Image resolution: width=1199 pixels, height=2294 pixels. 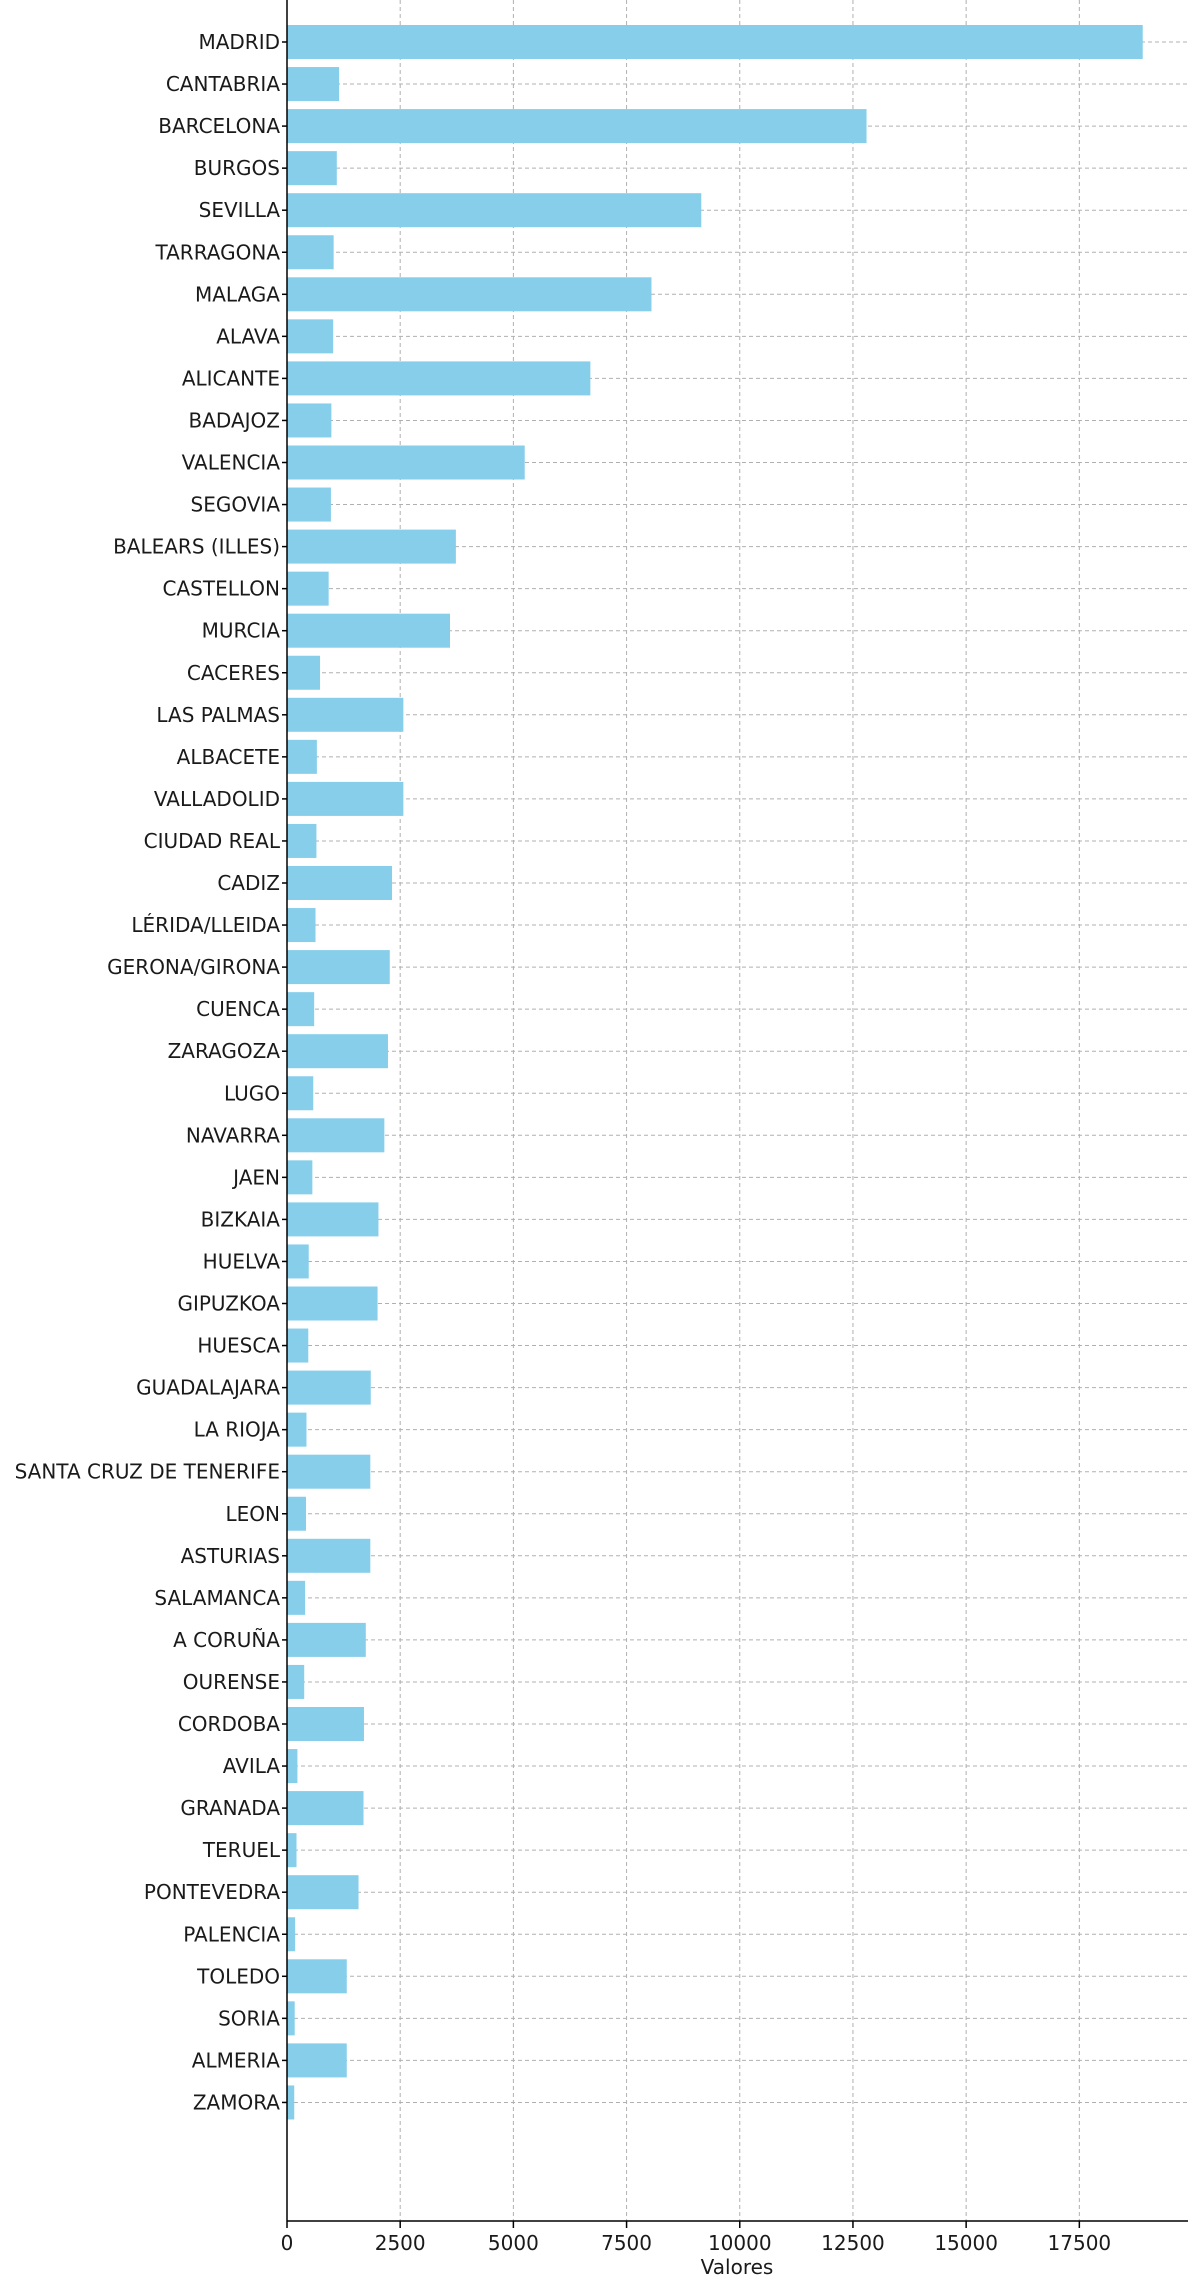 I want to click on category-label: ZARAGOZA, so click(x=224, y=1051).